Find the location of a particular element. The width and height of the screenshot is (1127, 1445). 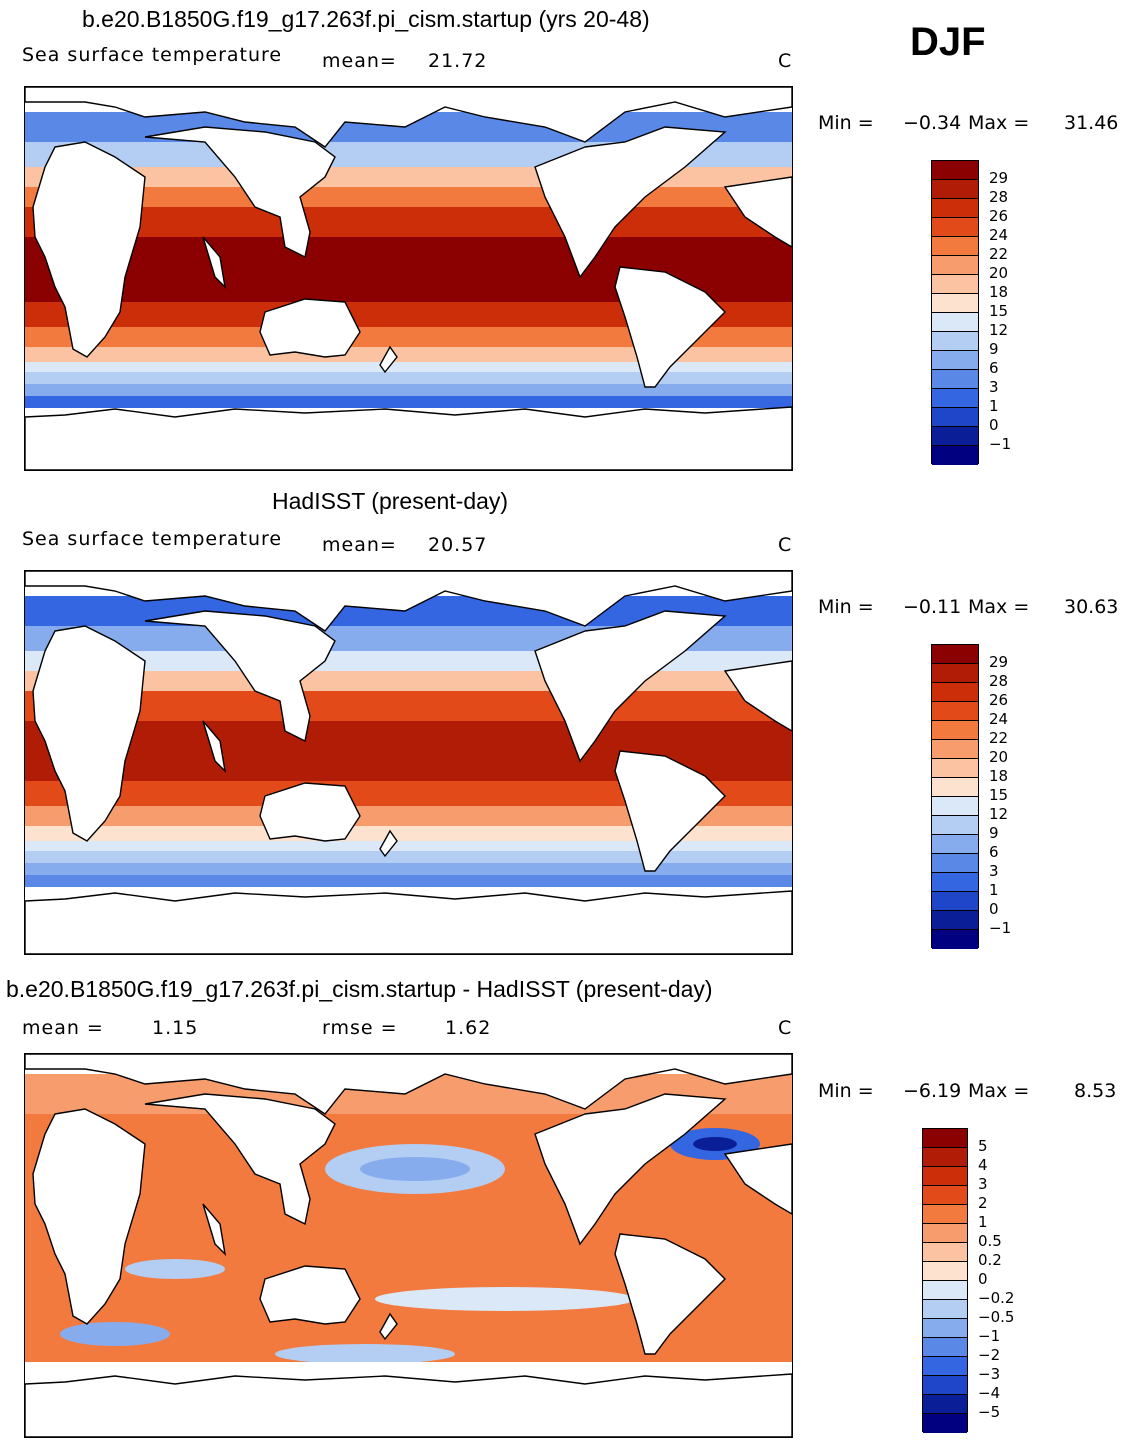

panel-3-mean-value: 1.15 is located at coordinates (175, 1028).